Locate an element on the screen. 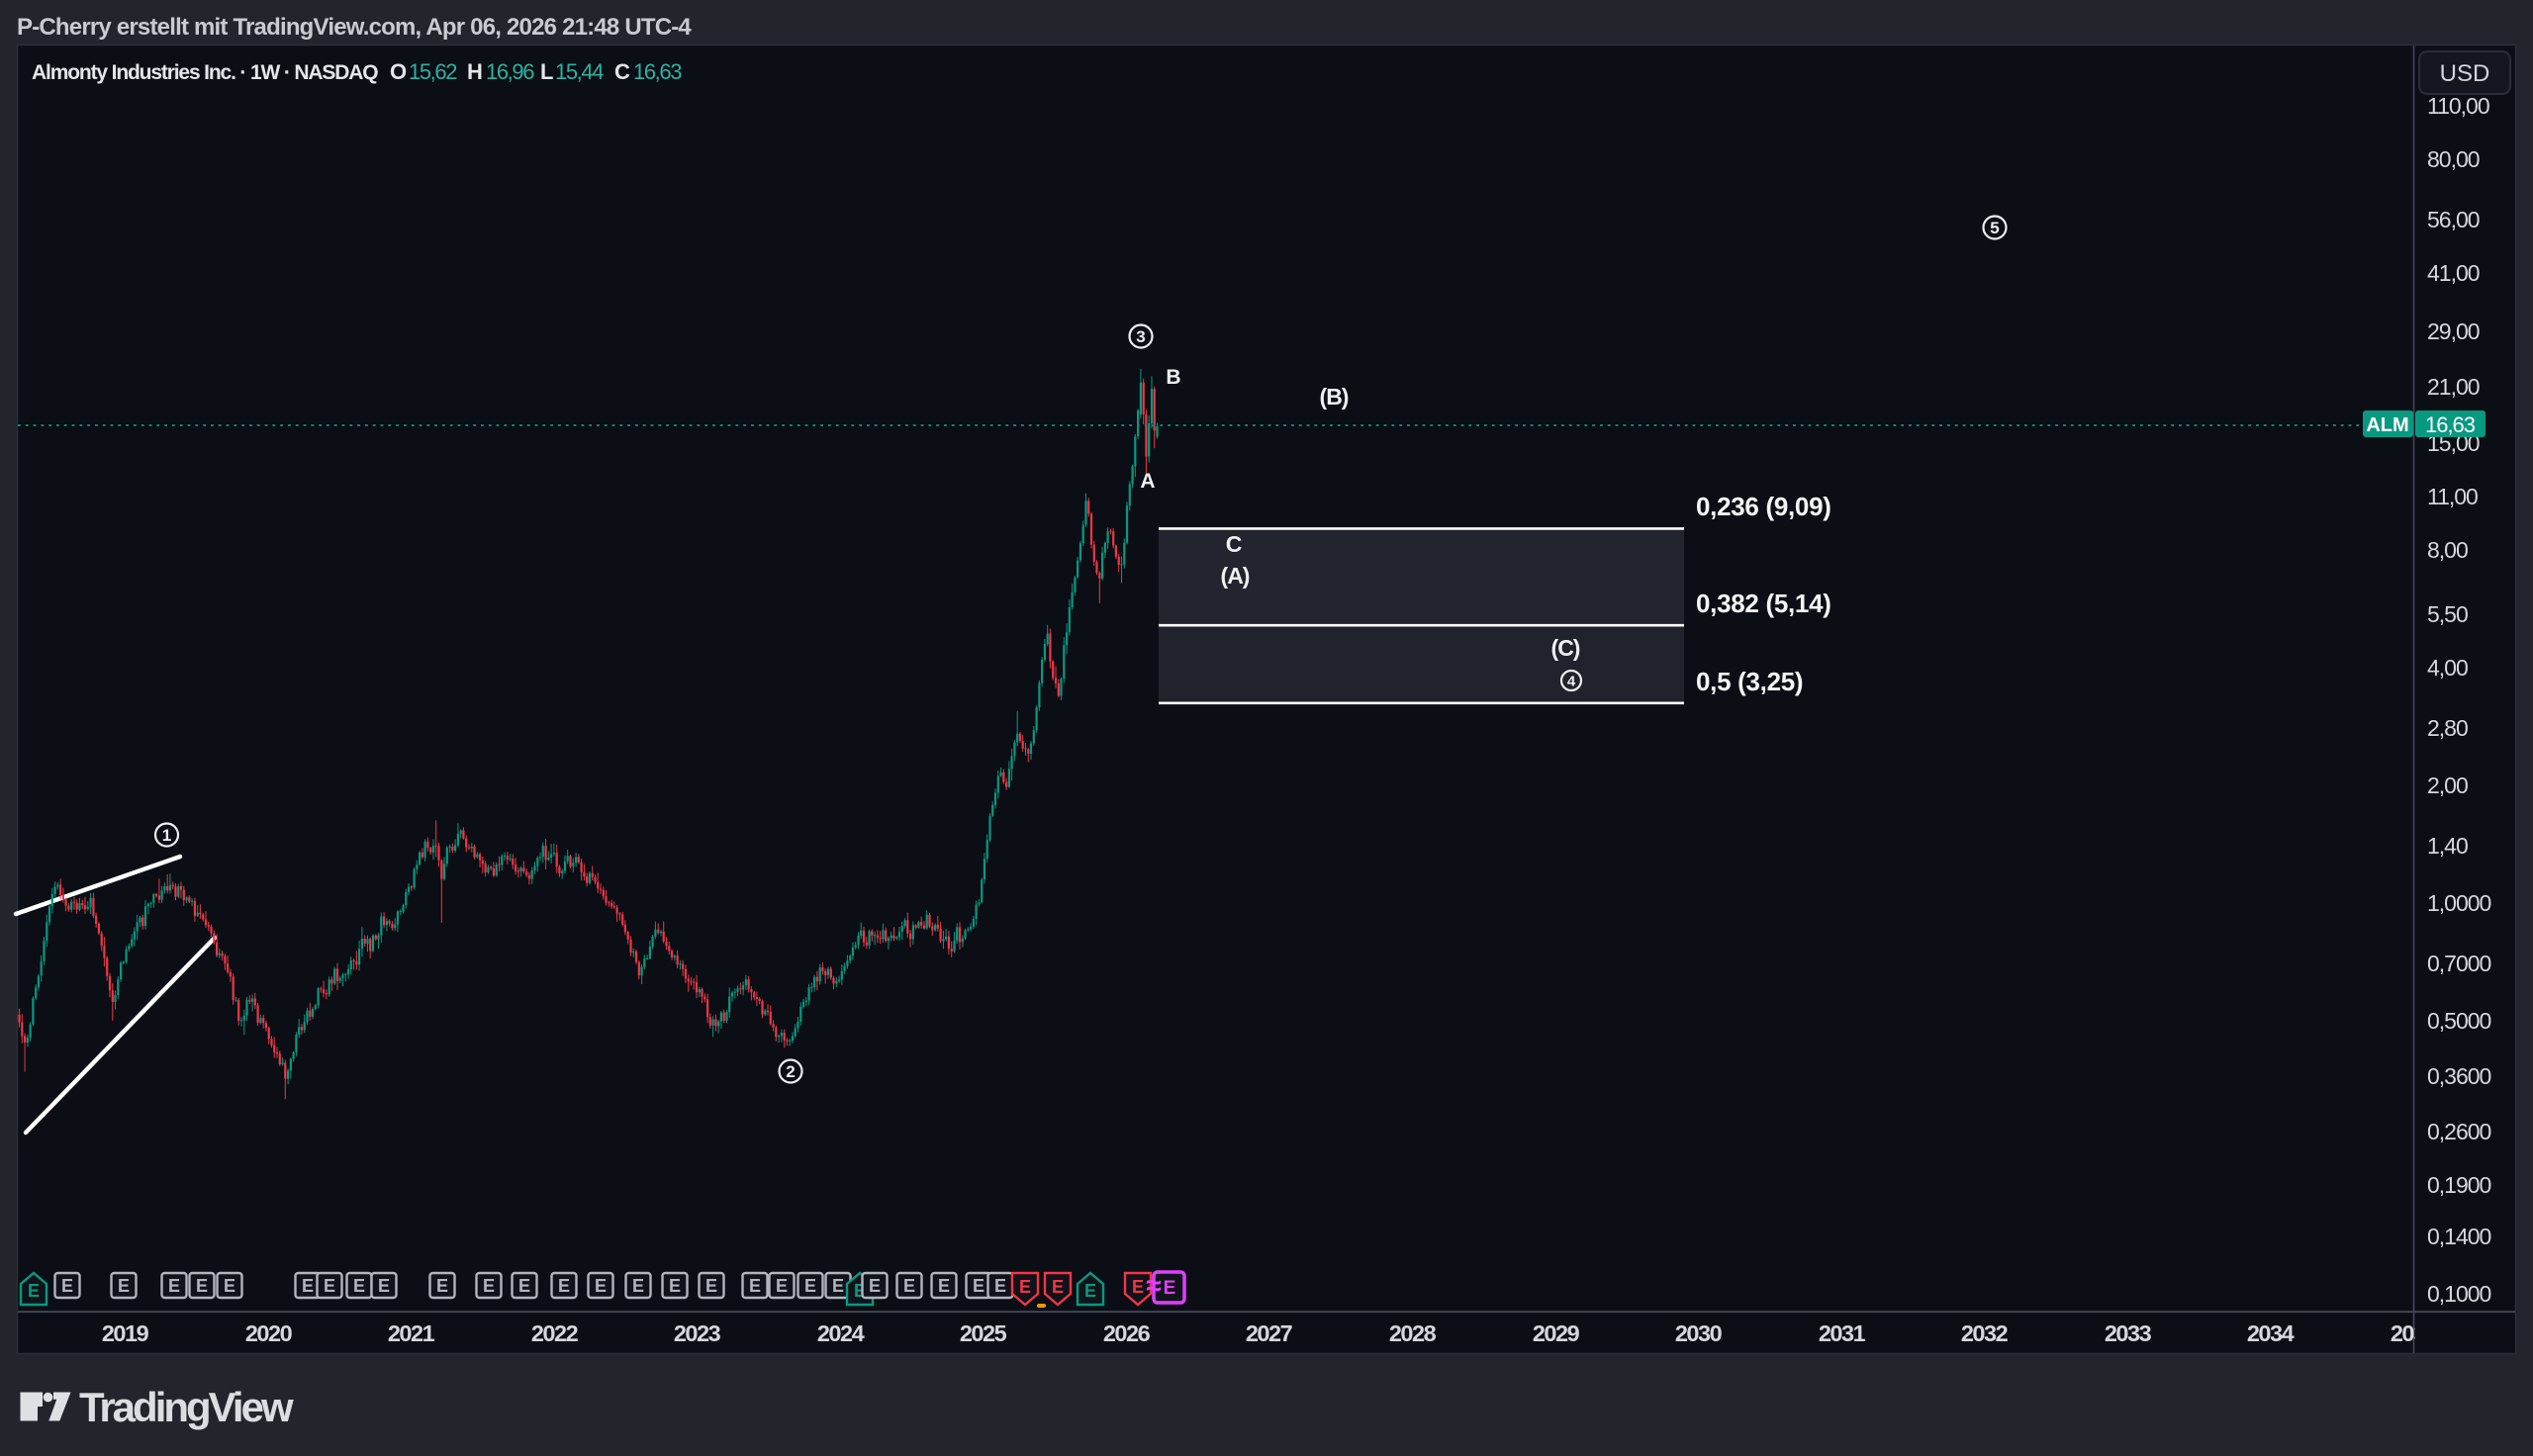  svg-text: 2020 is located at coordinates (269, 1333).